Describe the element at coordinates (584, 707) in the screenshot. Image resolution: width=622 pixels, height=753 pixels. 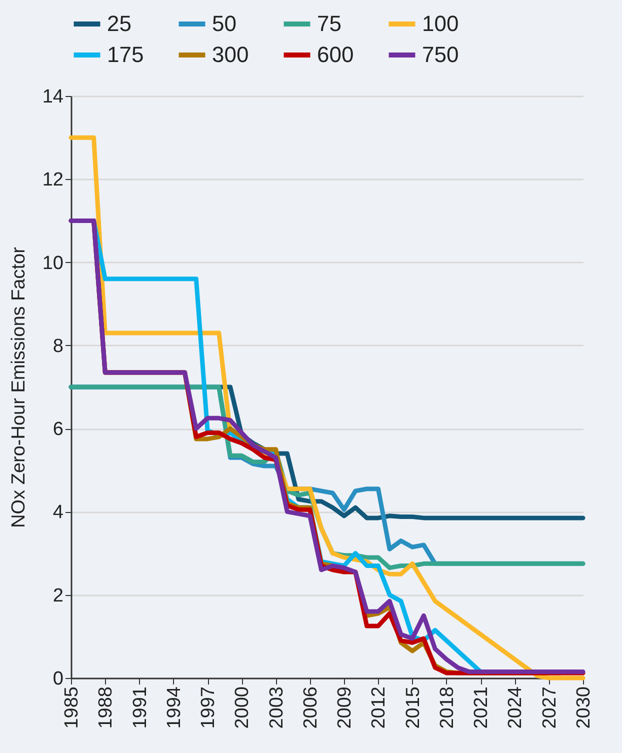
I see `x-tick-label: 2030` at that location.